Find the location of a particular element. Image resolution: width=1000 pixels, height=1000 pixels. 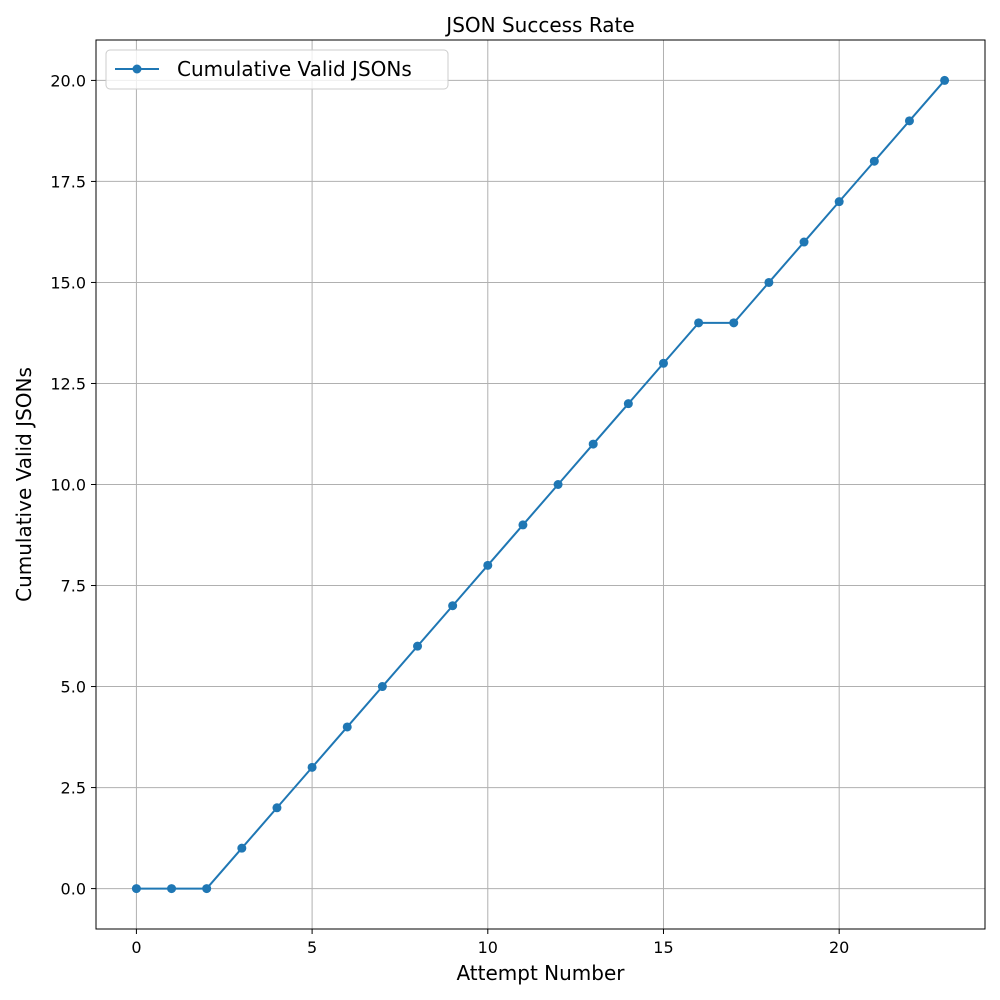

x-tick-label: 5 is located at coordinates (312, 947).